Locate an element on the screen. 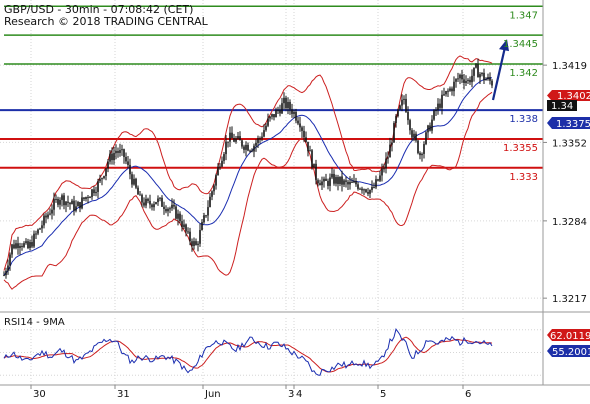 Image resolution: width=590 pixels, height=404 pixels. time-tick-label: 4 is located at coordinates (299, 394).